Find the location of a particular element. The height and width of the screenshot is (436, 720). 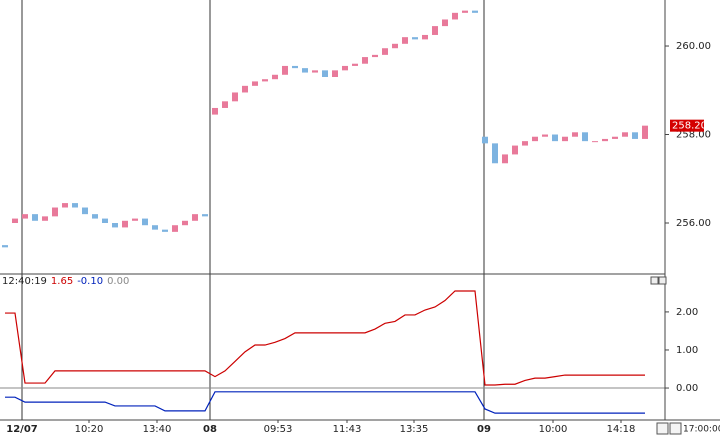

x-tick-label: 13:35 is located at coordinates (414, 429).